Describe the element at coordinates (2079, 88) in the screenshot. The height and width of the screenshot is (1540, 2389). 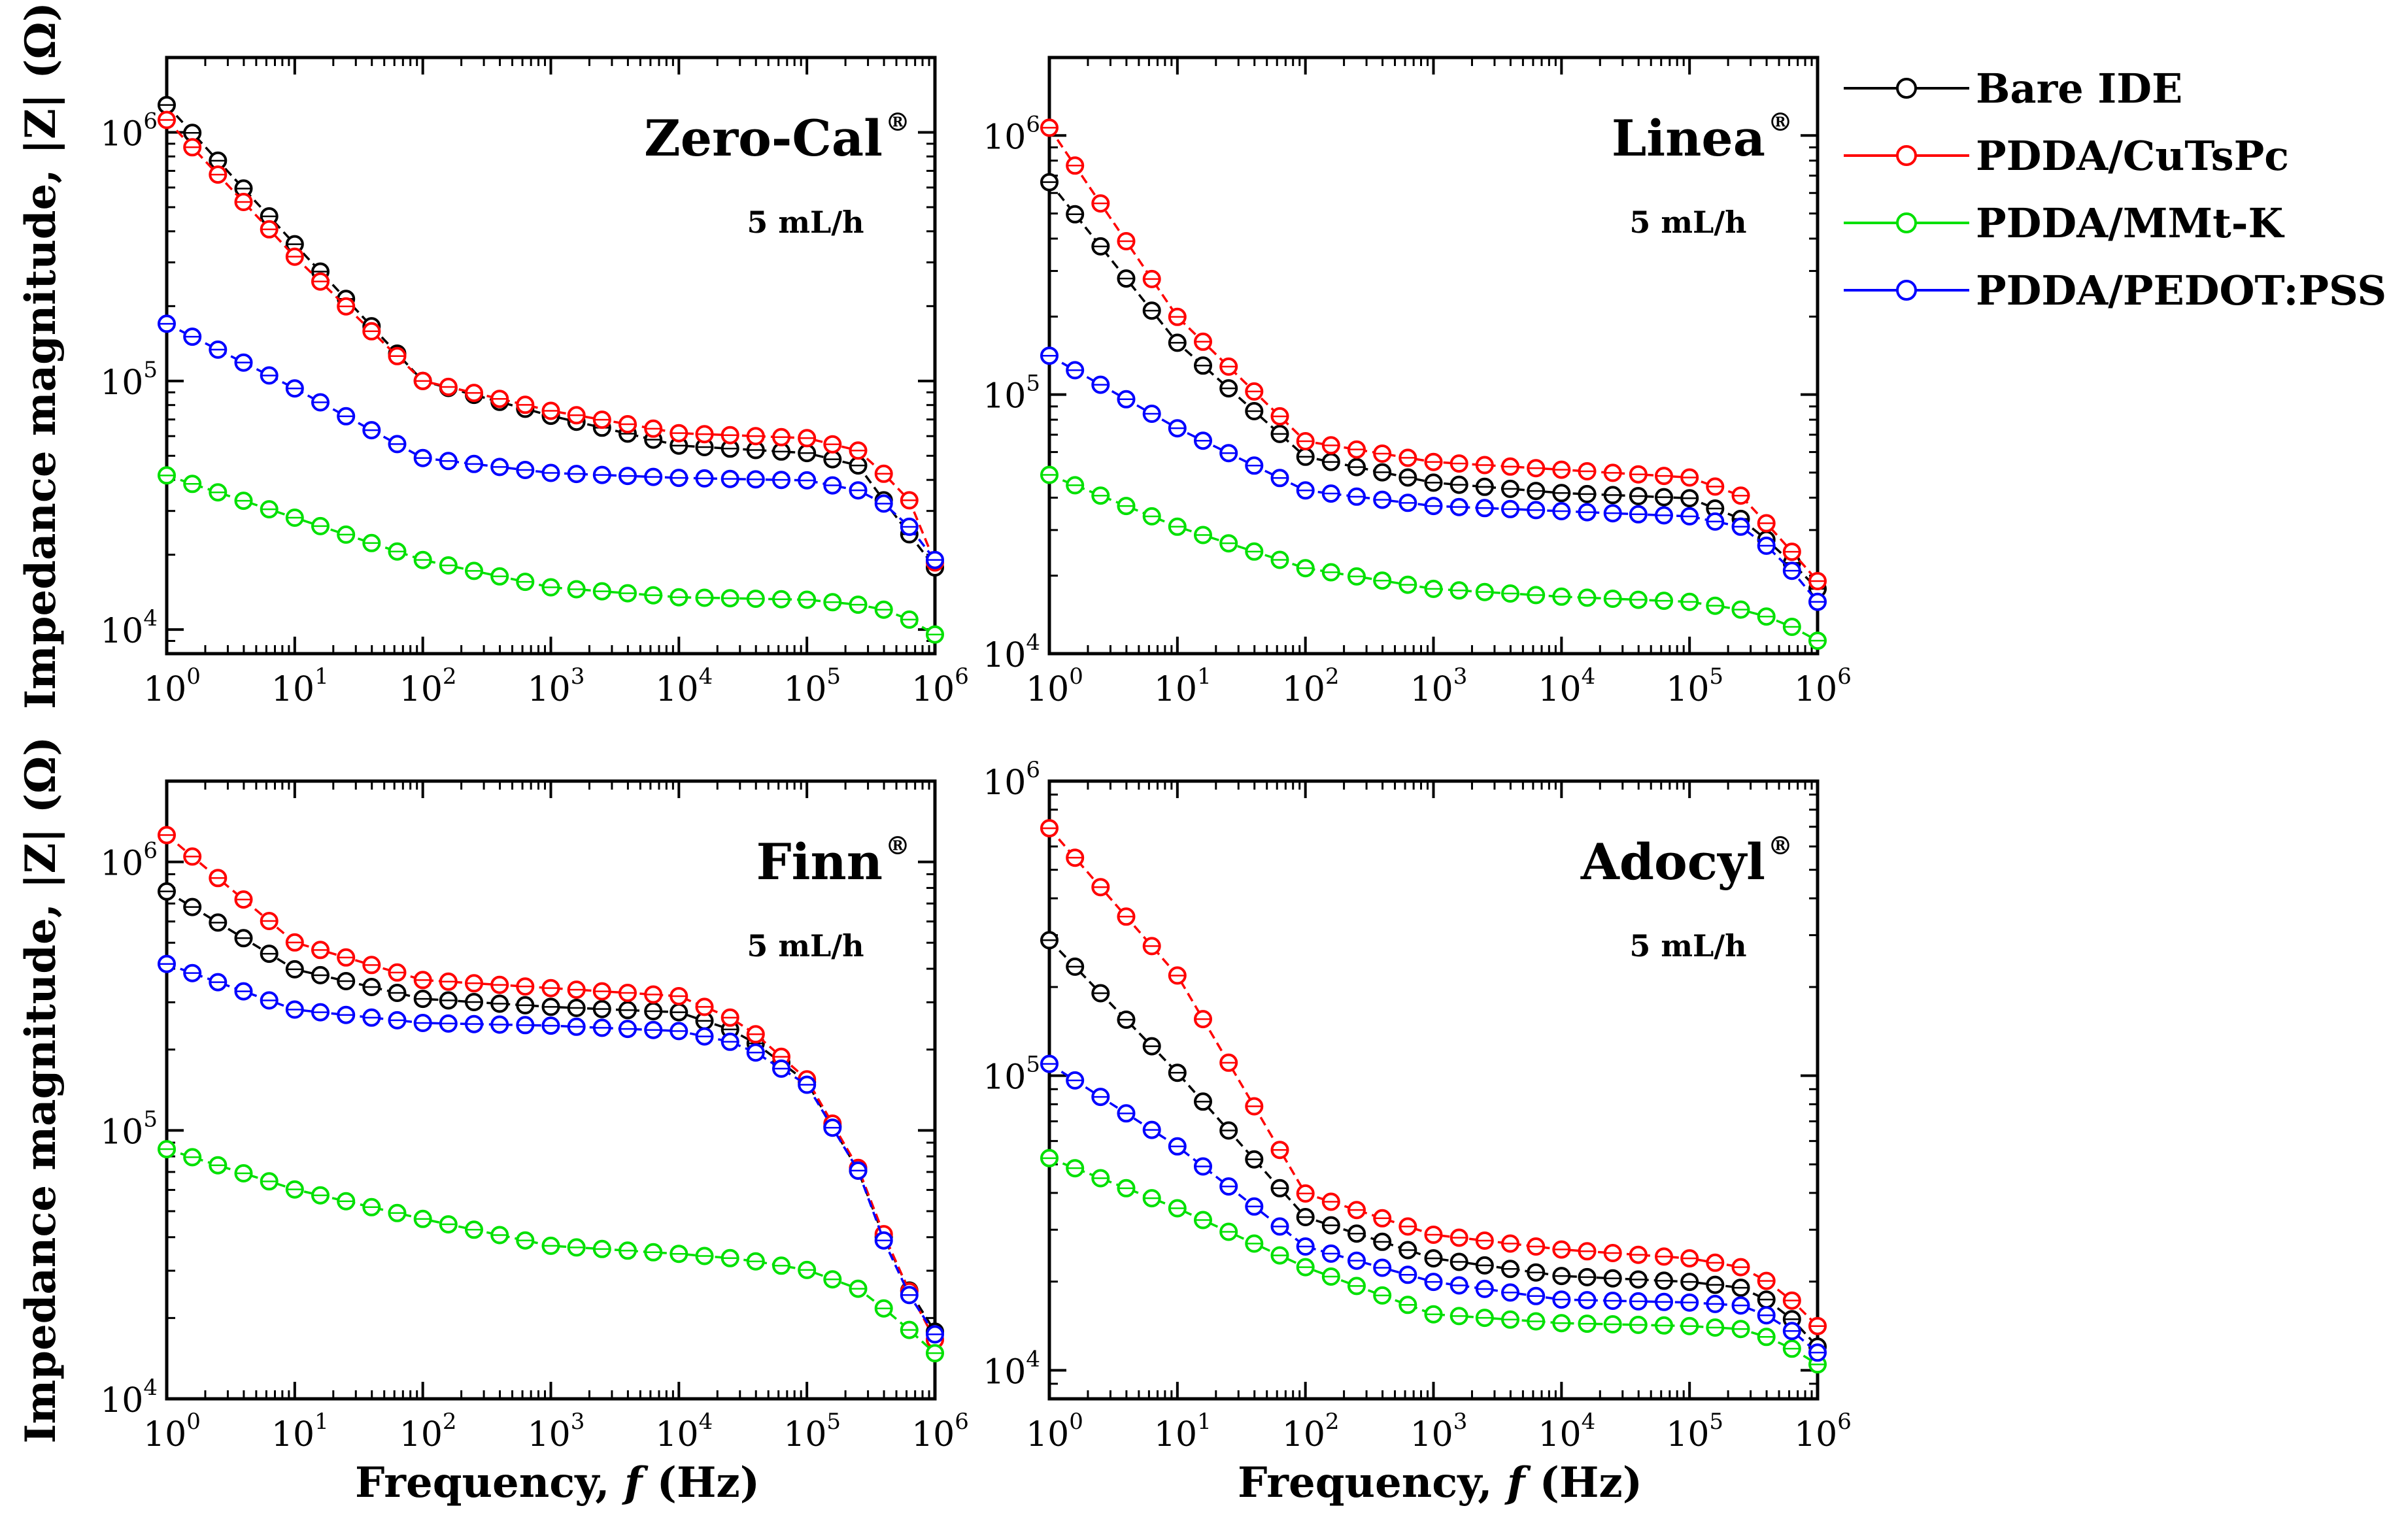
I see `legend-label: Bare IDE` at that location.